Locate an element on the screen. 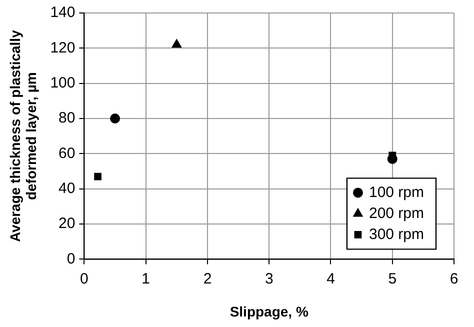 This screenshot has height=327, width=474. legend-label: 100 rpm is located at coordinates (396, 192).